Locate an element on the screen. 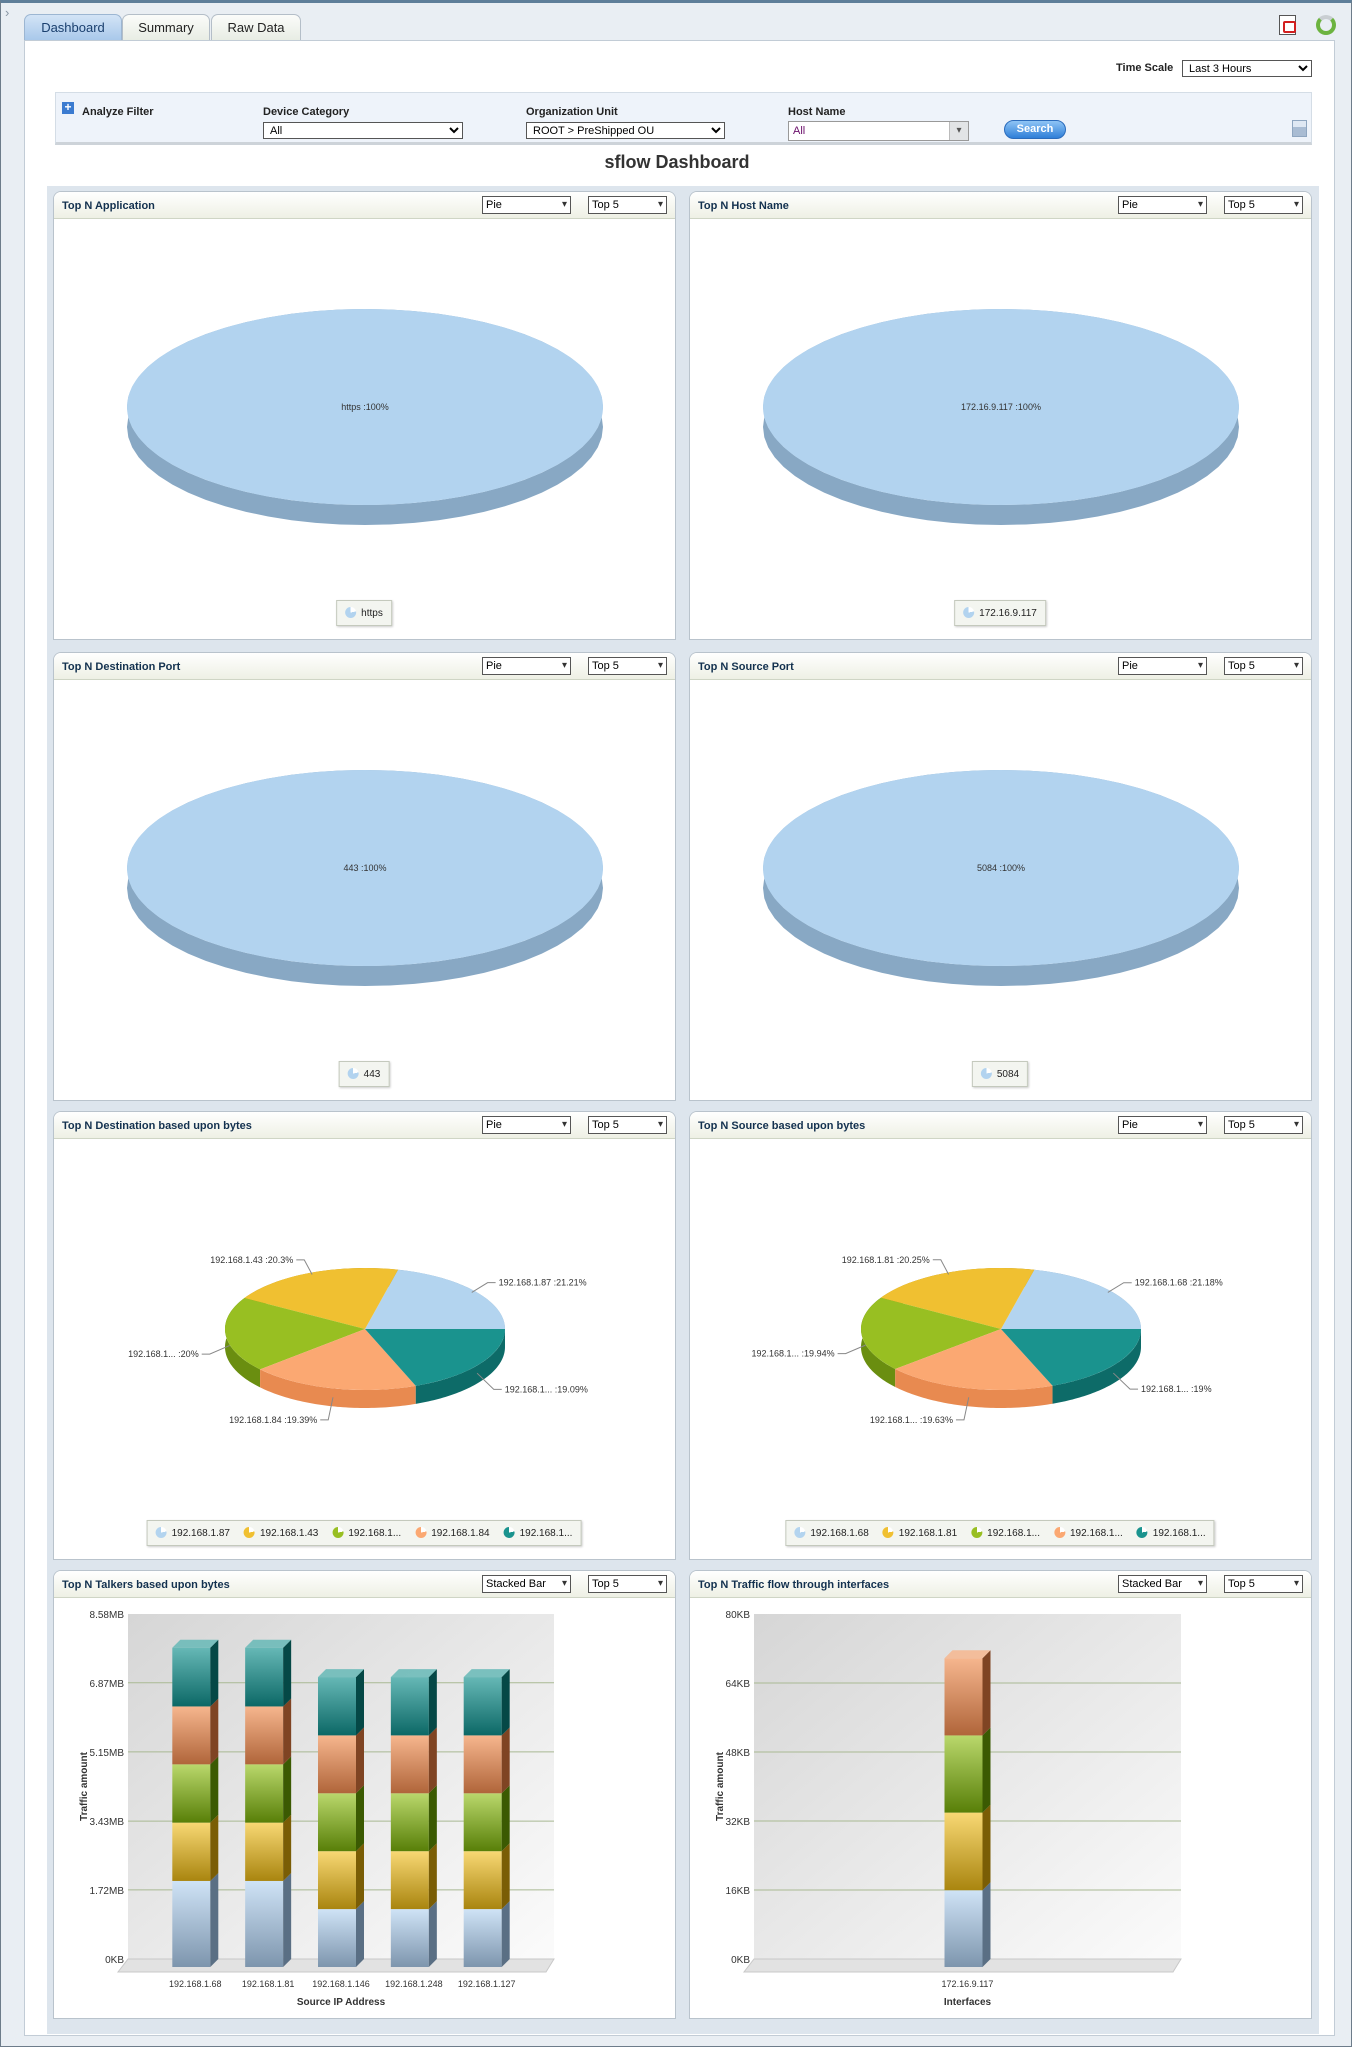  pie-data-label: 172.16.9.117 :100% is located at coordinates (1001, 407).